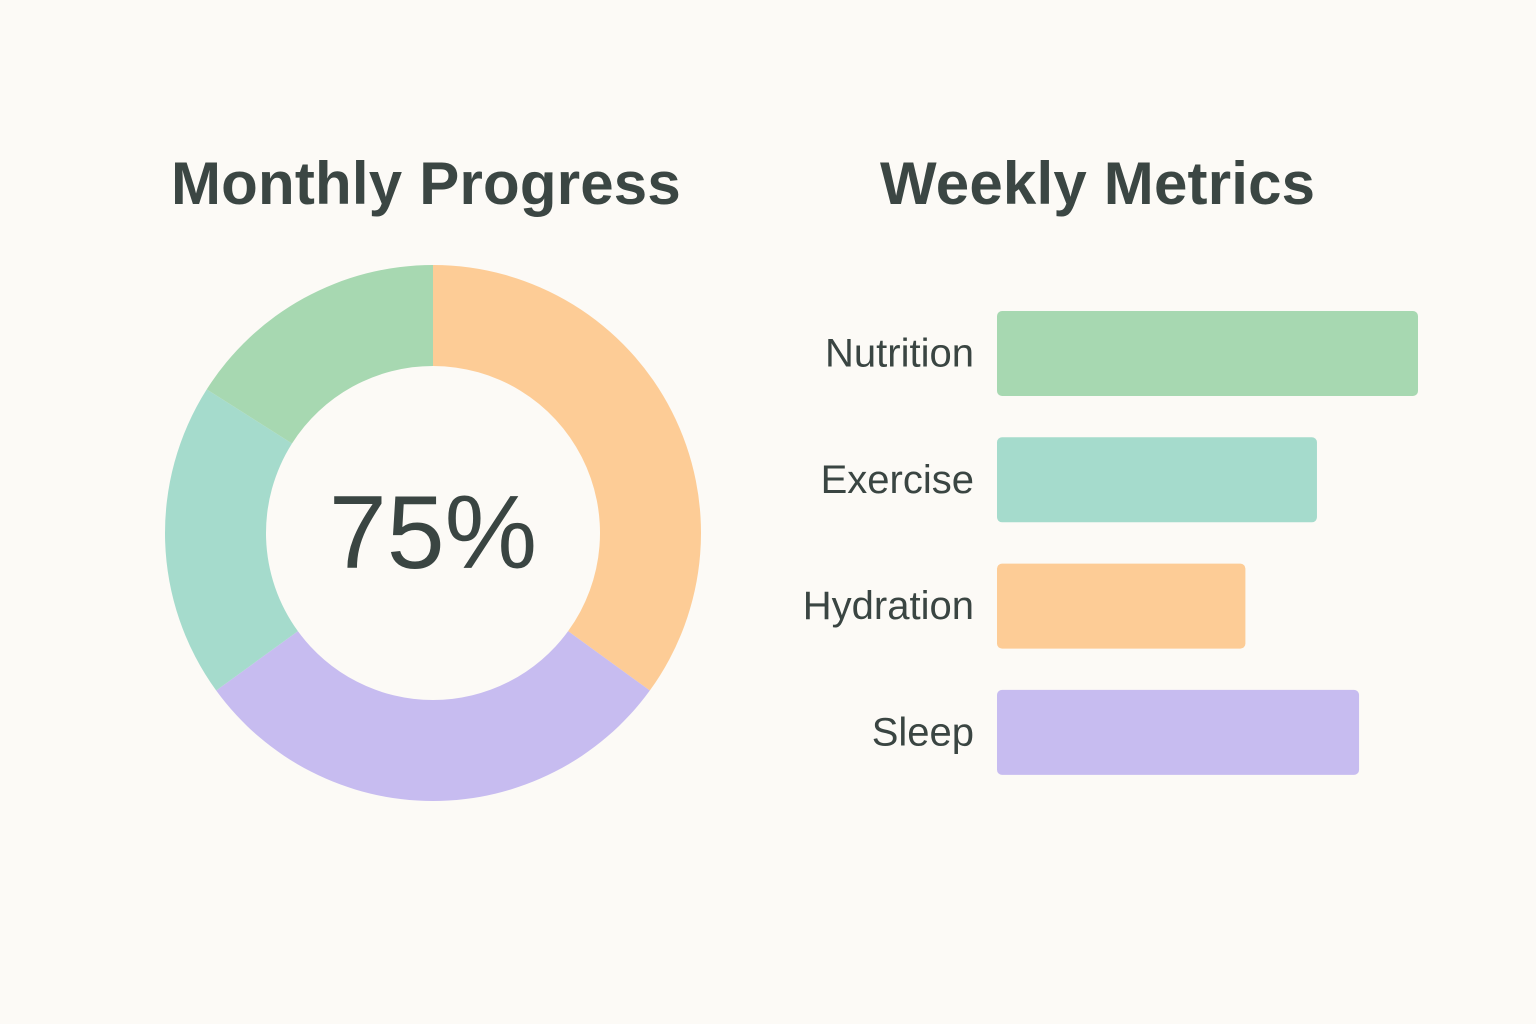 Image resolution: width=1536 pixels, height=1024 pixels. What do you see at coordinates (897, 480) in the screenshot?
I see `bar-label-exercise: Exercise` at bounding box center [897, 480].